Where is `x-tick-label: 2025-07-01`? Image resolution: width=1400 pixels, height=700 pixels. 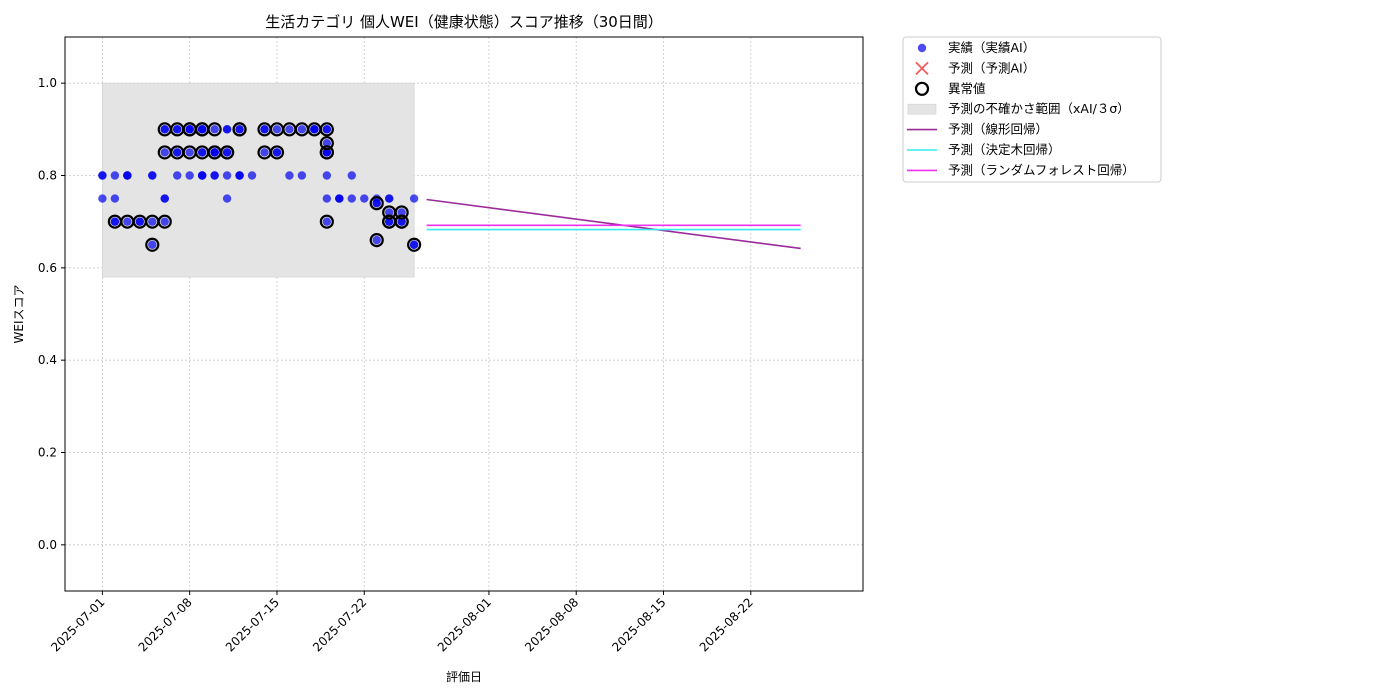
x-tick-label: 2025-07-01 is located at coordinates (77, 624).